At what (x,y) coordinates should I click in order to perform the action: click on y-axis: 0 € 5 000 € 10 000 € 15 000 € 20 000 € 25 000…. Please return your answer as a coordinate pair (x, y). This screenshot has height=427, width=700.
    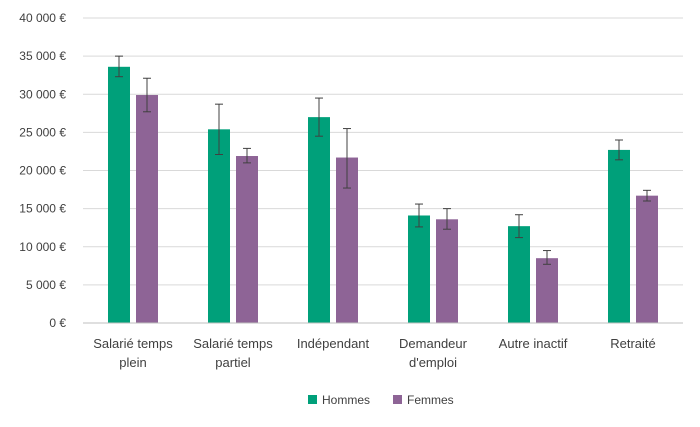
    Looking at the image, I should click on (42, 170).